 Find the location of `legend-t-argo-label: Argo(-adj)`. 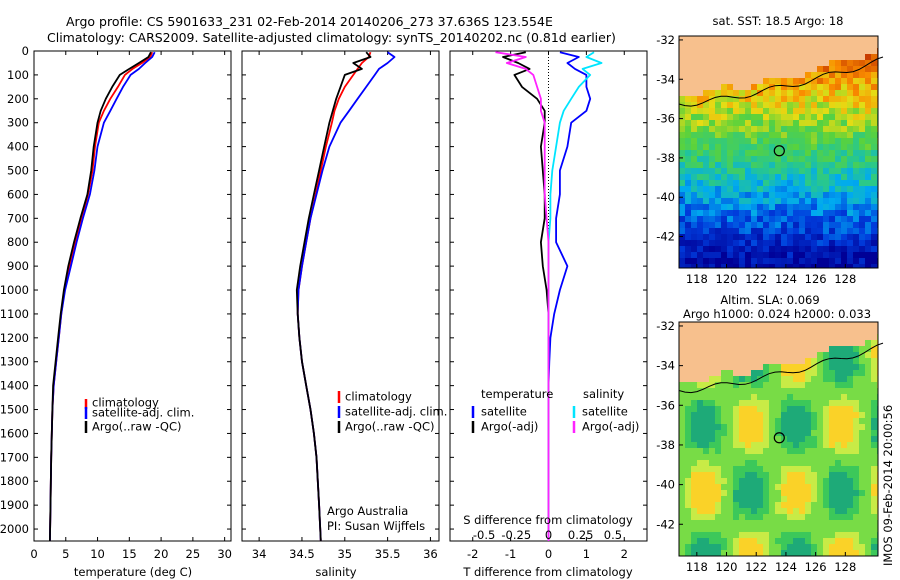

legend-t-argo-label: Argo(-adj) is located at coordinates (509, 427).